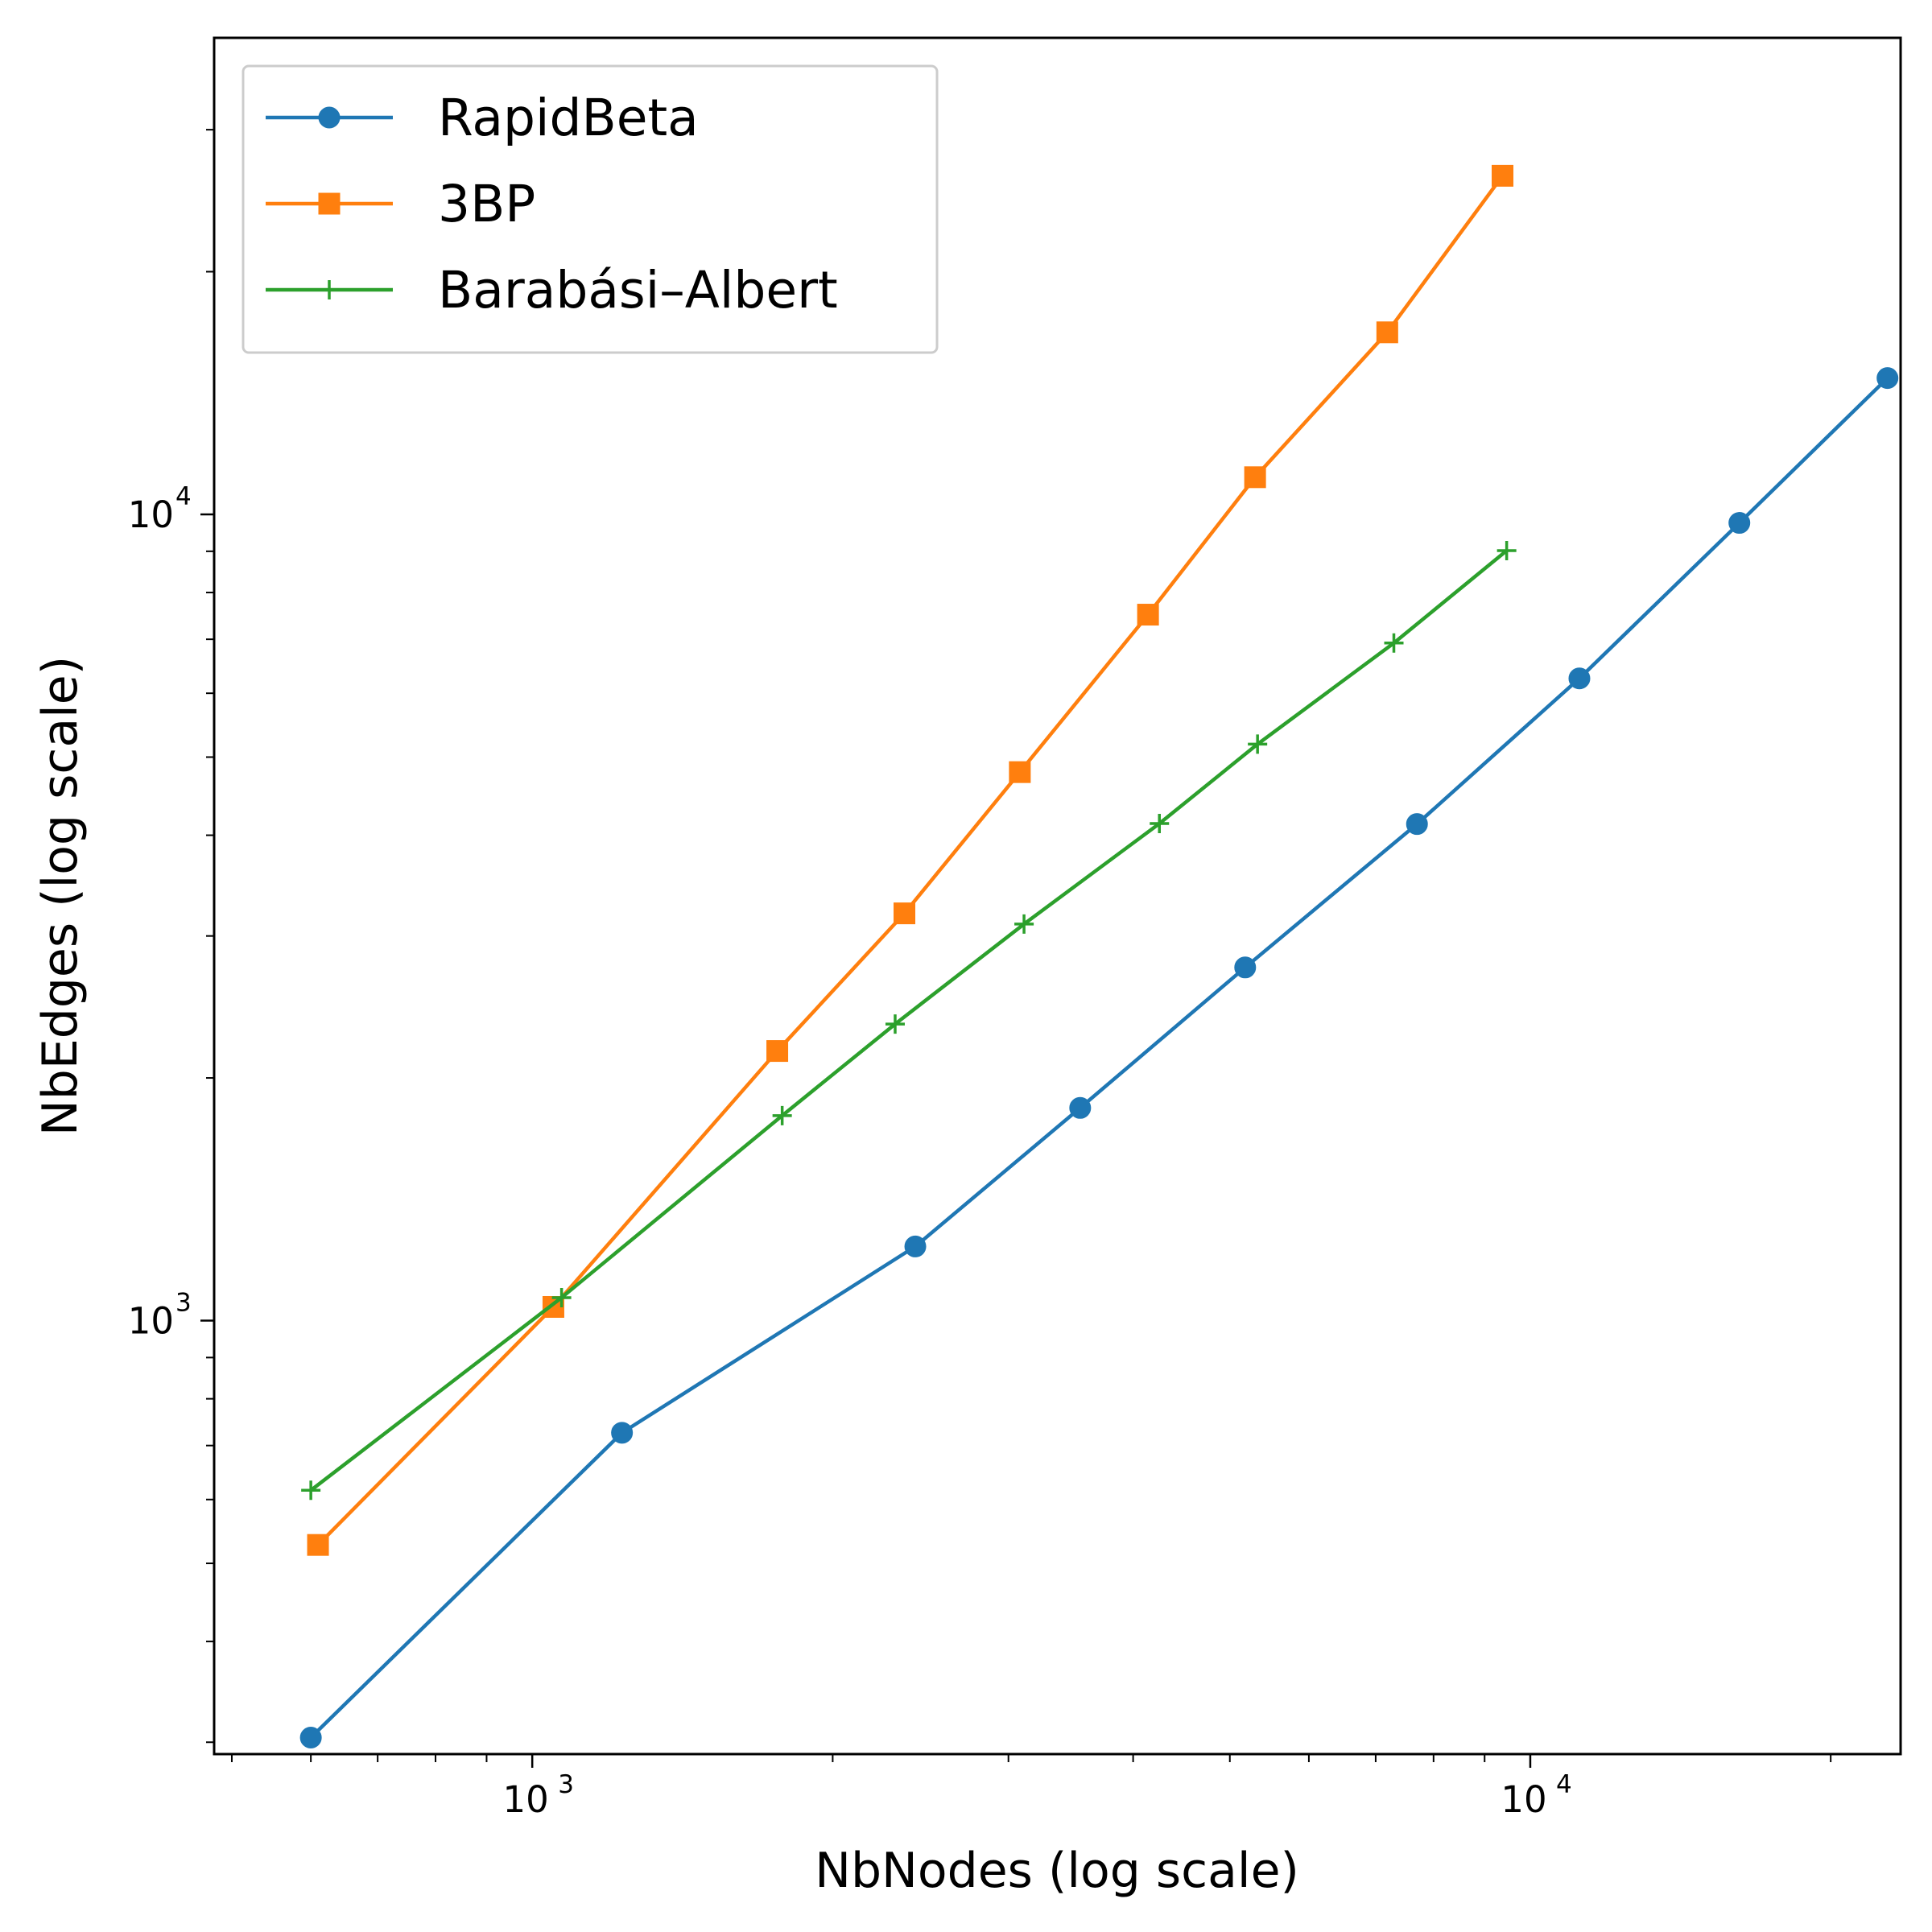  I want to click on y-tick-label-exponent: 3, so click(183, 1303).